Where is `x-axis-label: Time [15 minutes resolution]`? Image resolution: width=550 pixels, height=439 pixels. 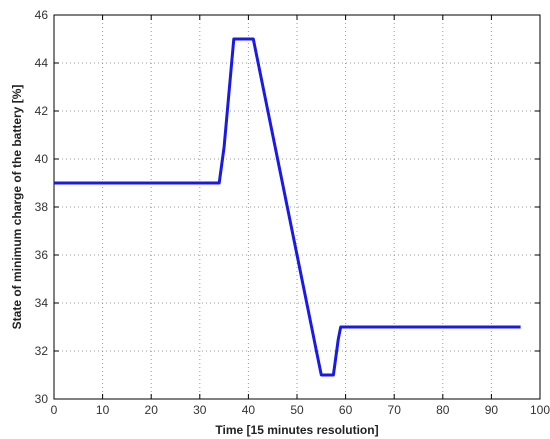 x-axis-label: Time [15 minutes resolution] is located at coordinates (296, 430).